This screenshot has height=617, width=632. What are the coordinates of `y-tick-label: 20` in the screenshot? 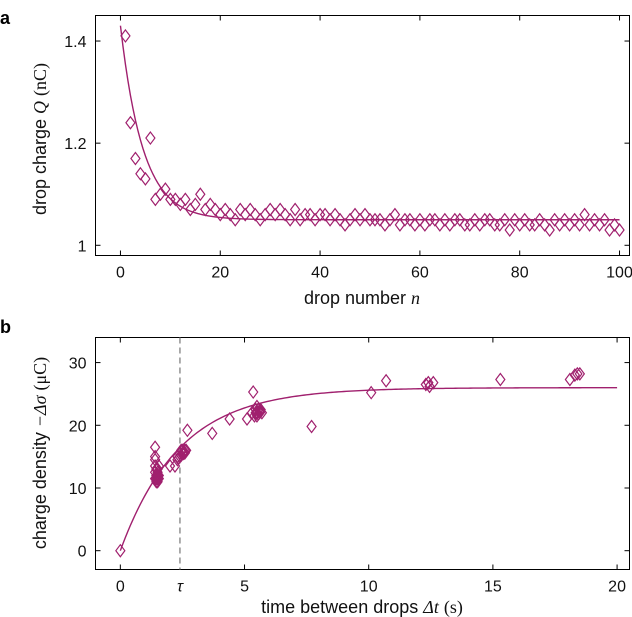 It's located at (78, 426).